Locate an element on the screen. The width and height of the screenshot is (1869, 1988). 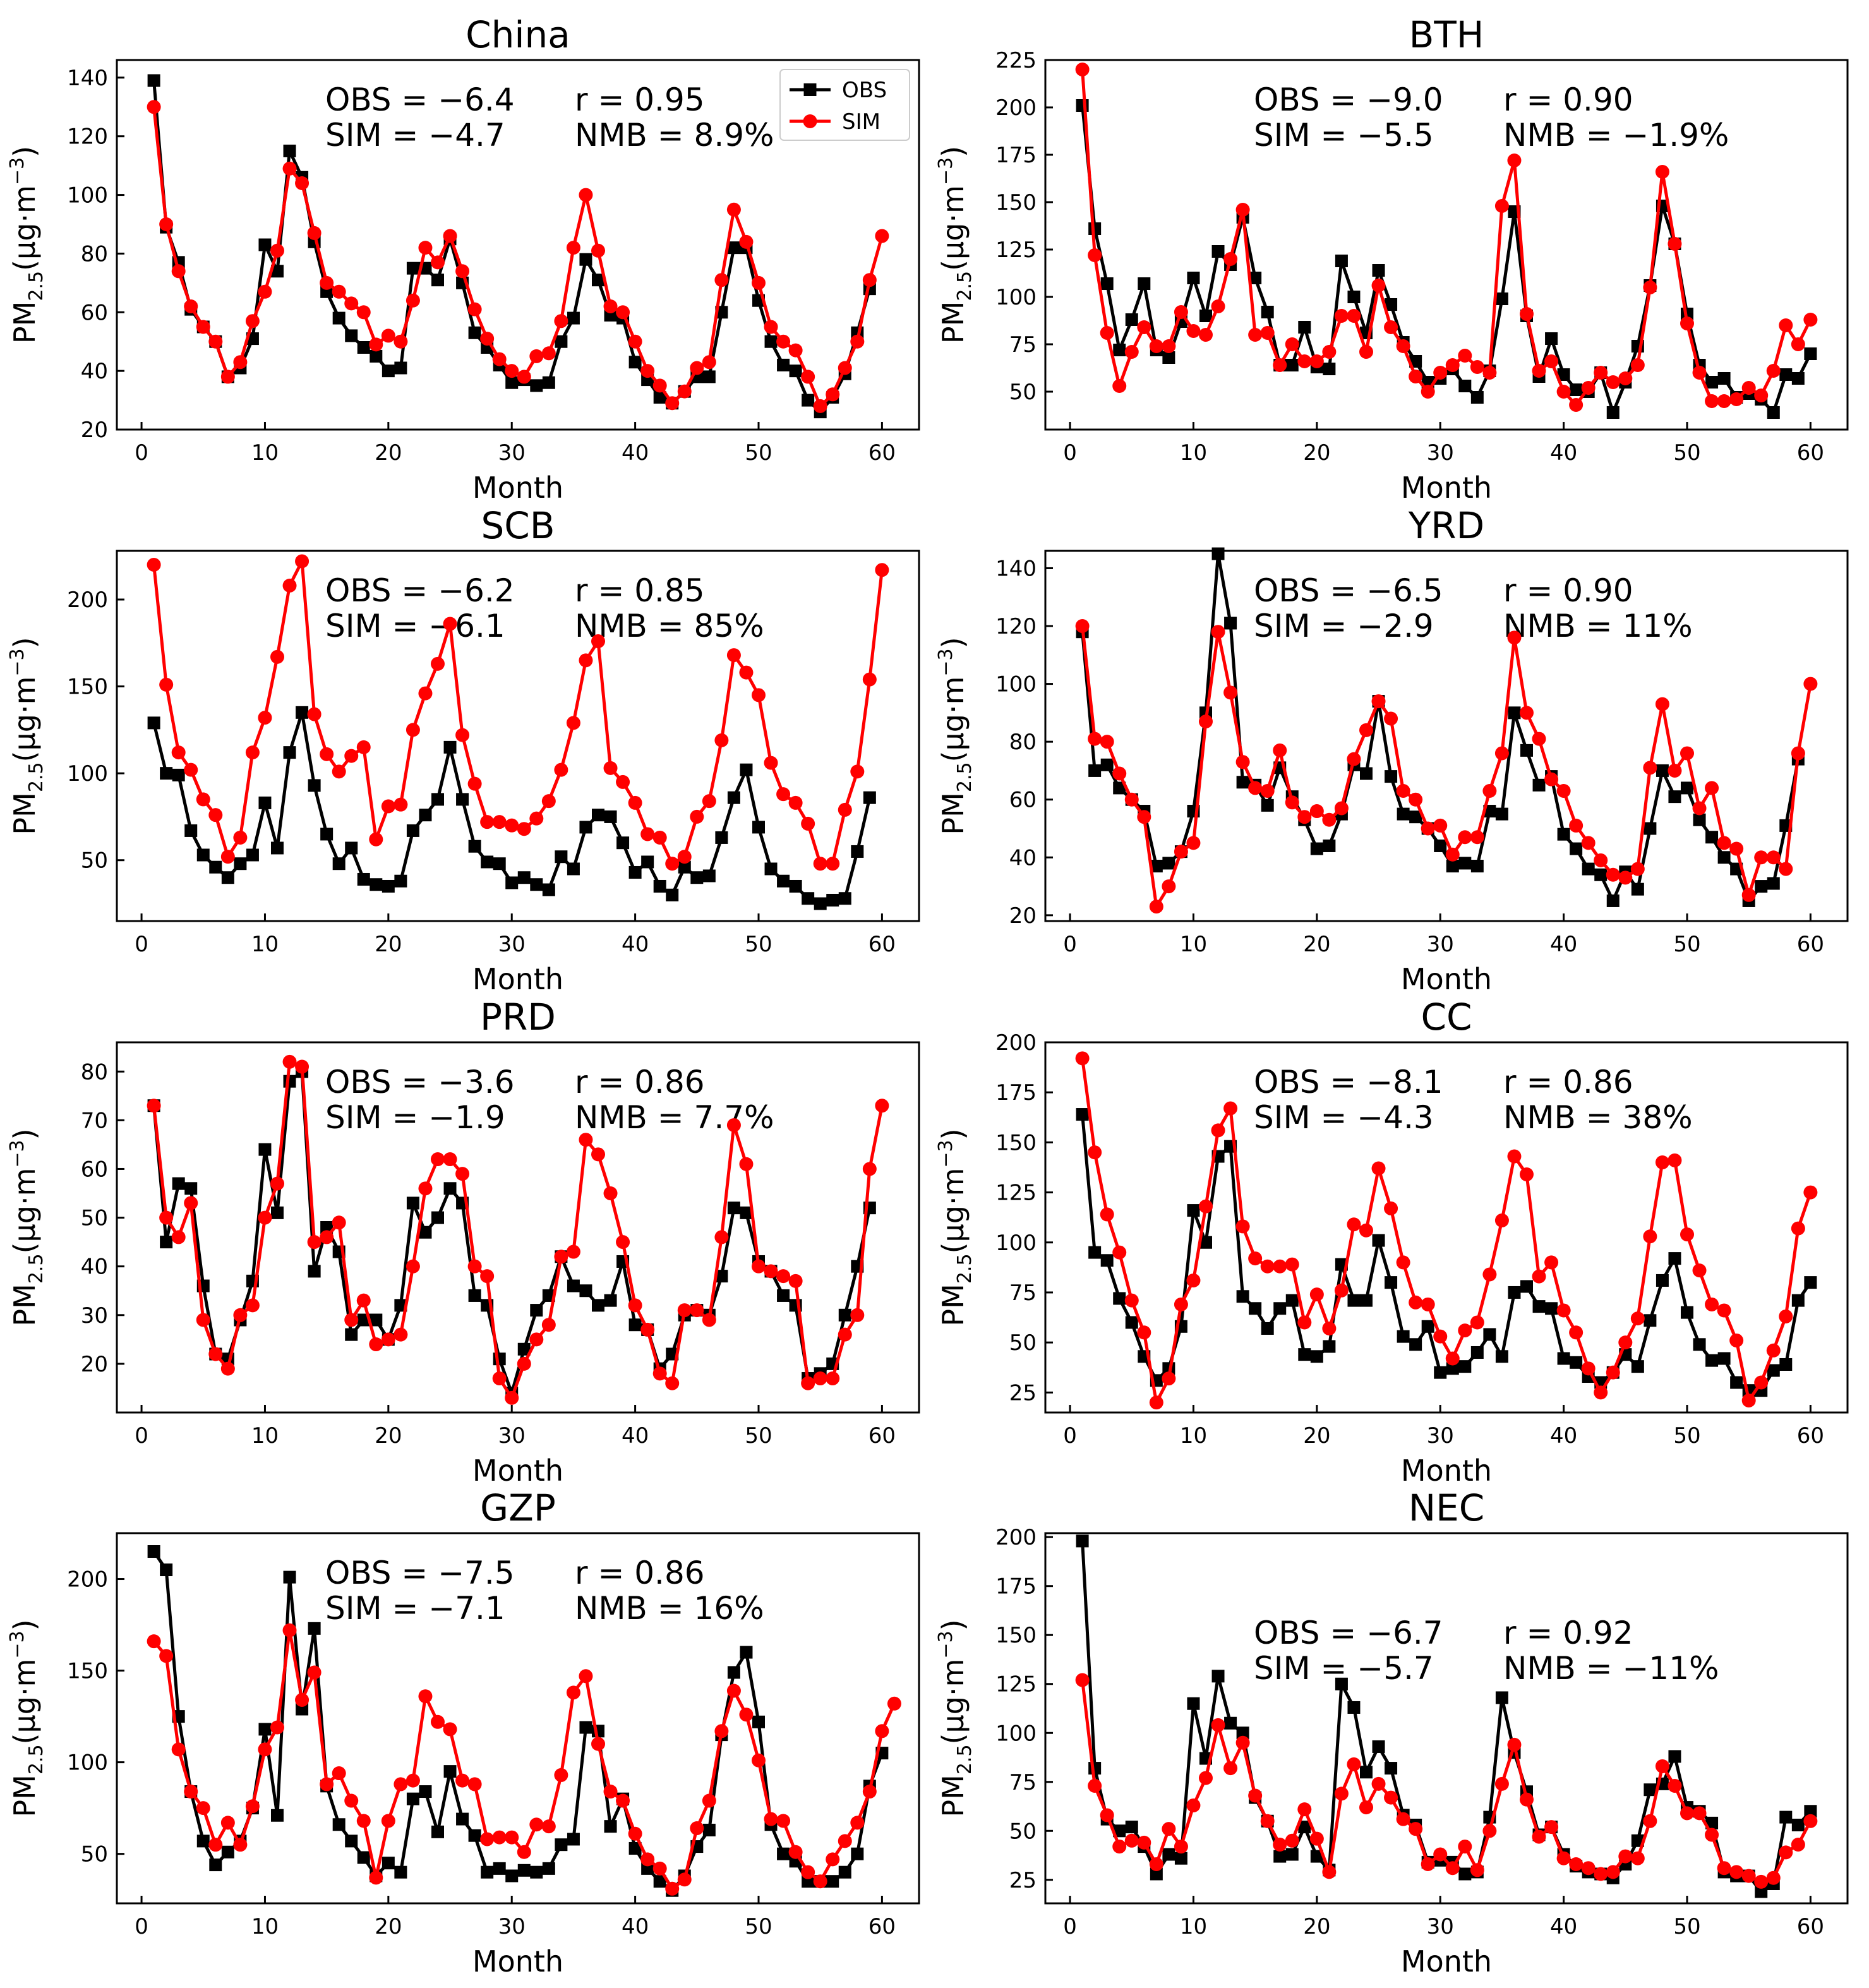
y-axis-label-part: PM is located at coordinates (25, 1305).